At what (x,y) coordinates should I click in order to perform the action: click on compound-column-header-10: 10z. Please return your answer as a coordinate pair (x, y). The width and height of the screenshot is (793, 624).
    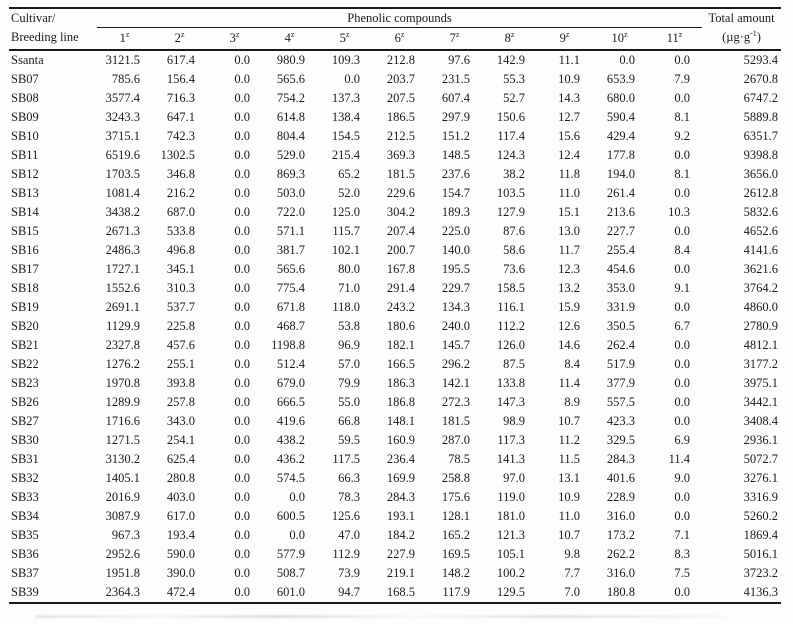
    Looking at the image, I should click on (619, 39).